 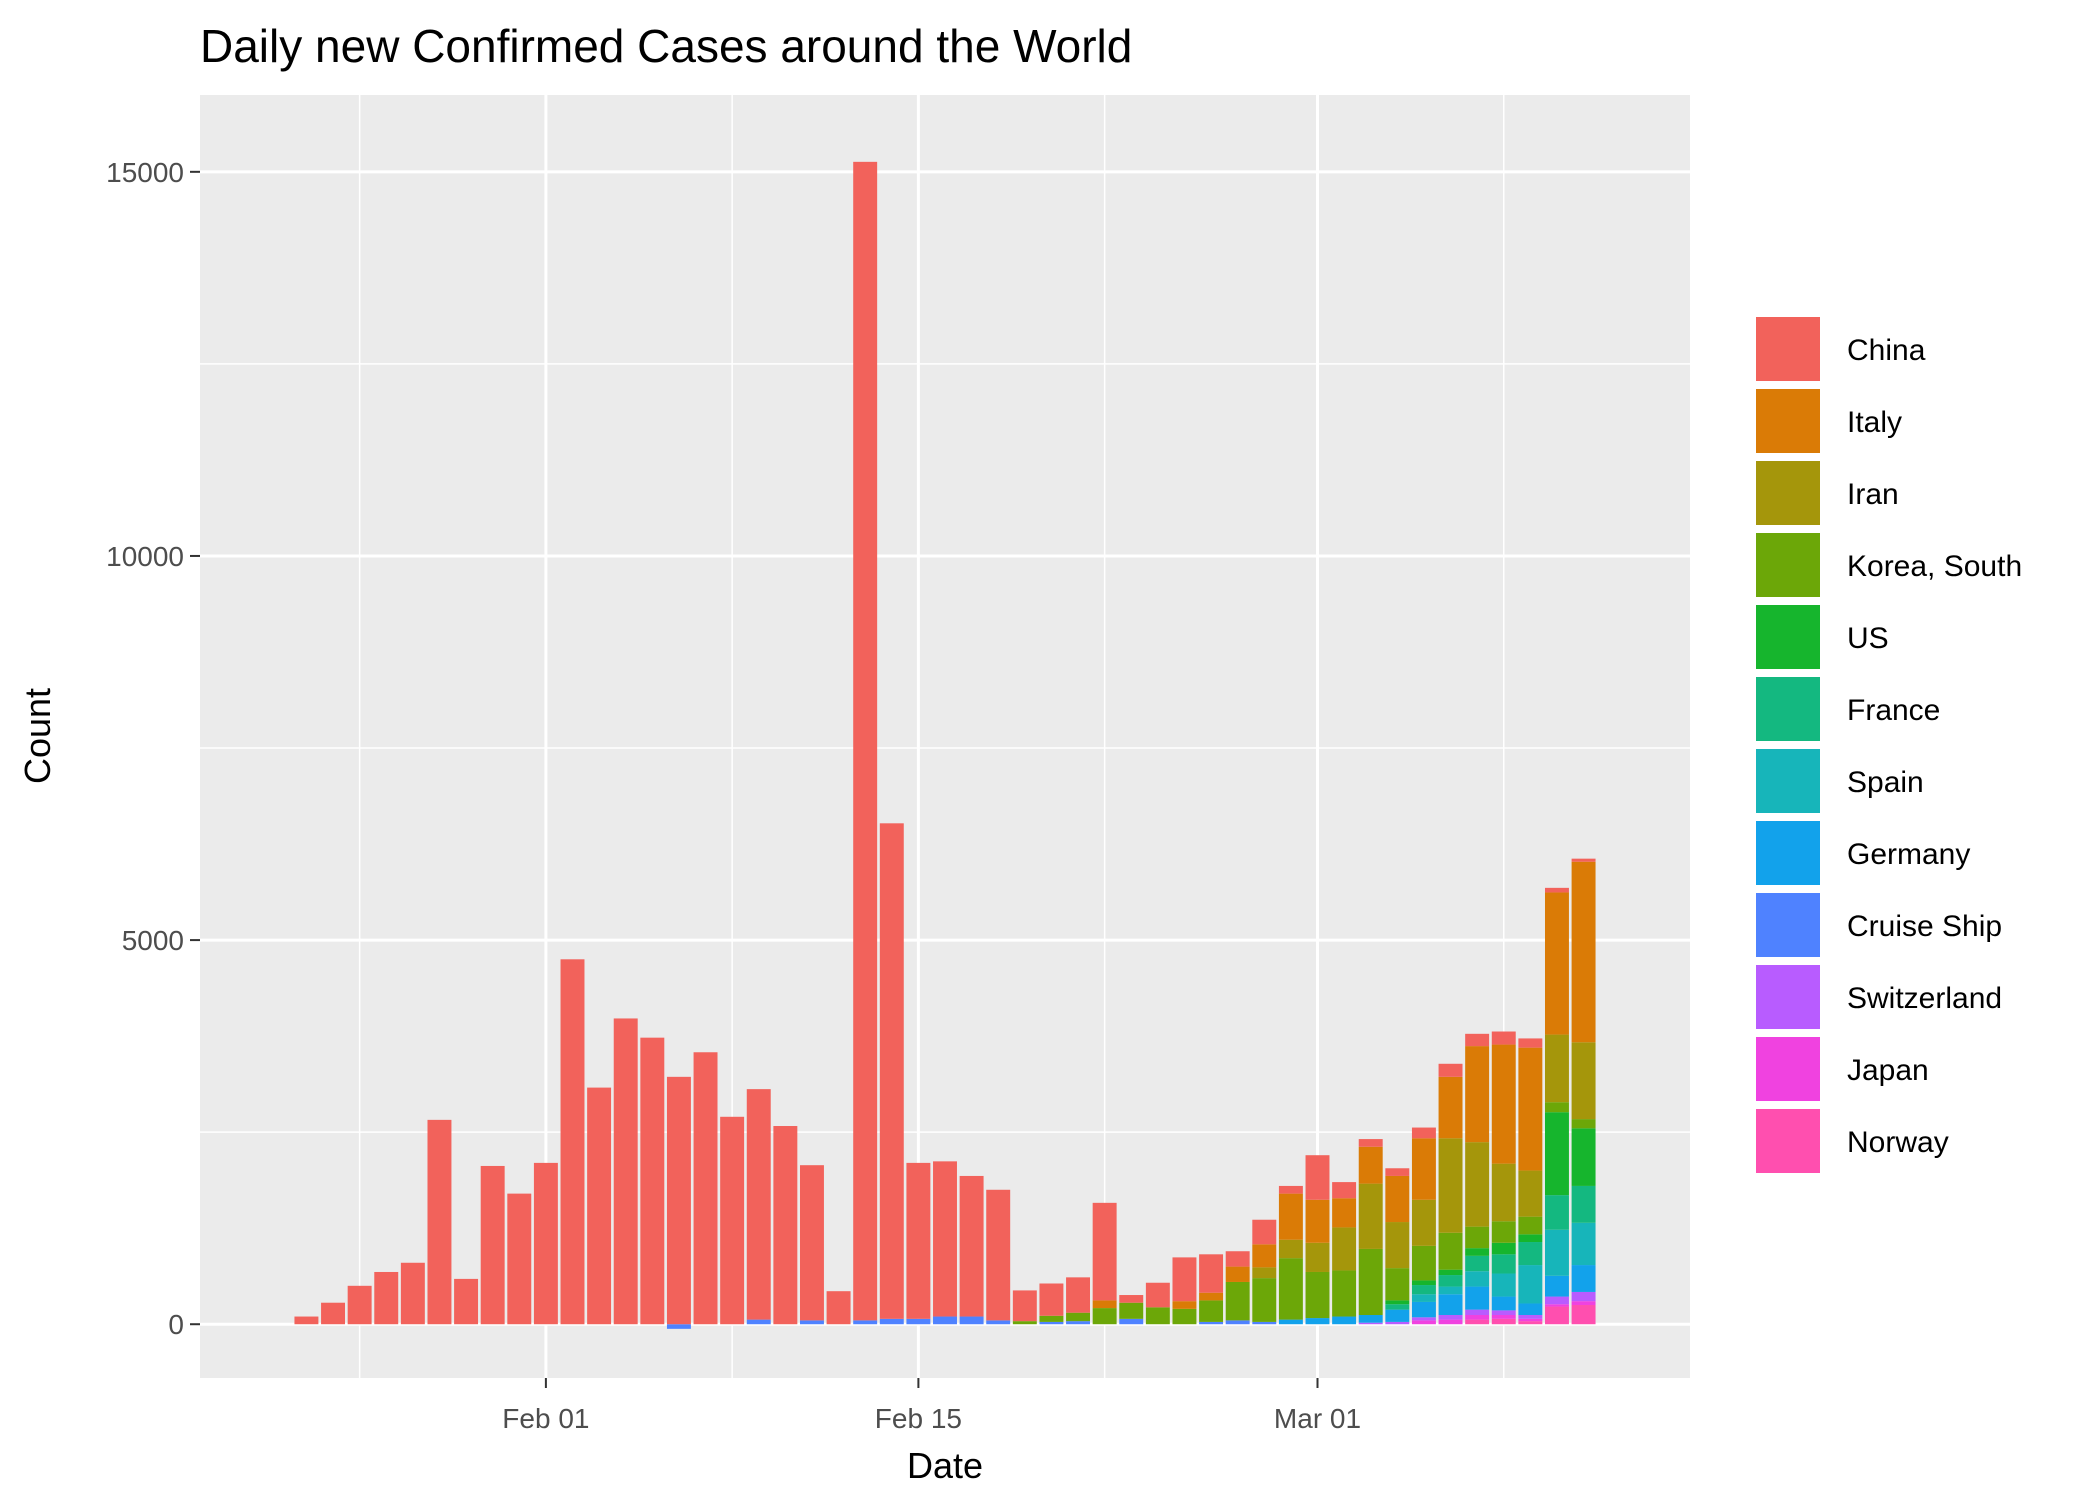 What do you see at coordinates (1934, 566) in the screenshot?
I see `legend-label: Korea, South` at bounding box center [1934, 566].